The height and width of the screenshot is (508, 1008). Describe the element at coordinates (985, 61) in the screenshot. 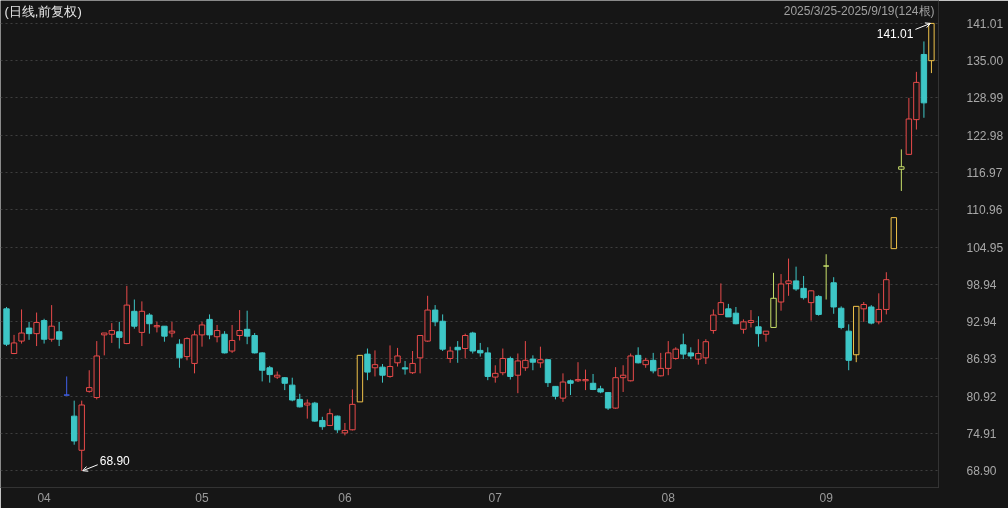

I see `y-tick-label: 135.00` at that location.